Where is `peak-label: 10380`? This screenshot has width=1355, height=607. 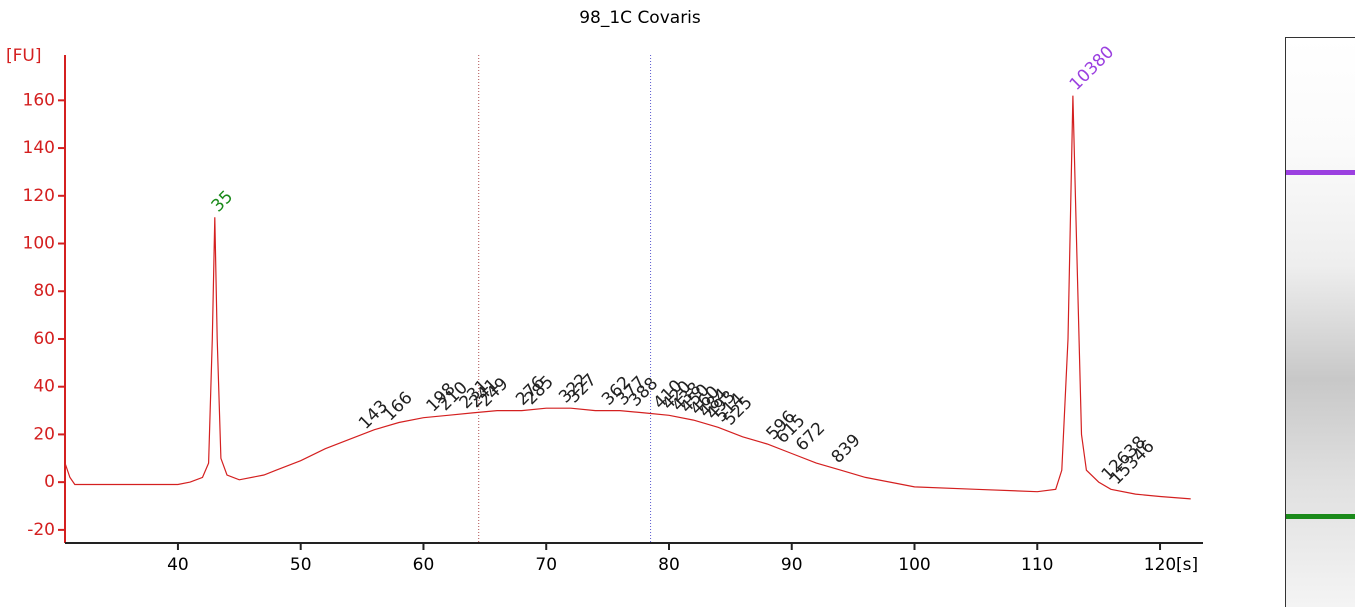 peak-label: 10380 is located at coordinates (1092, 68).